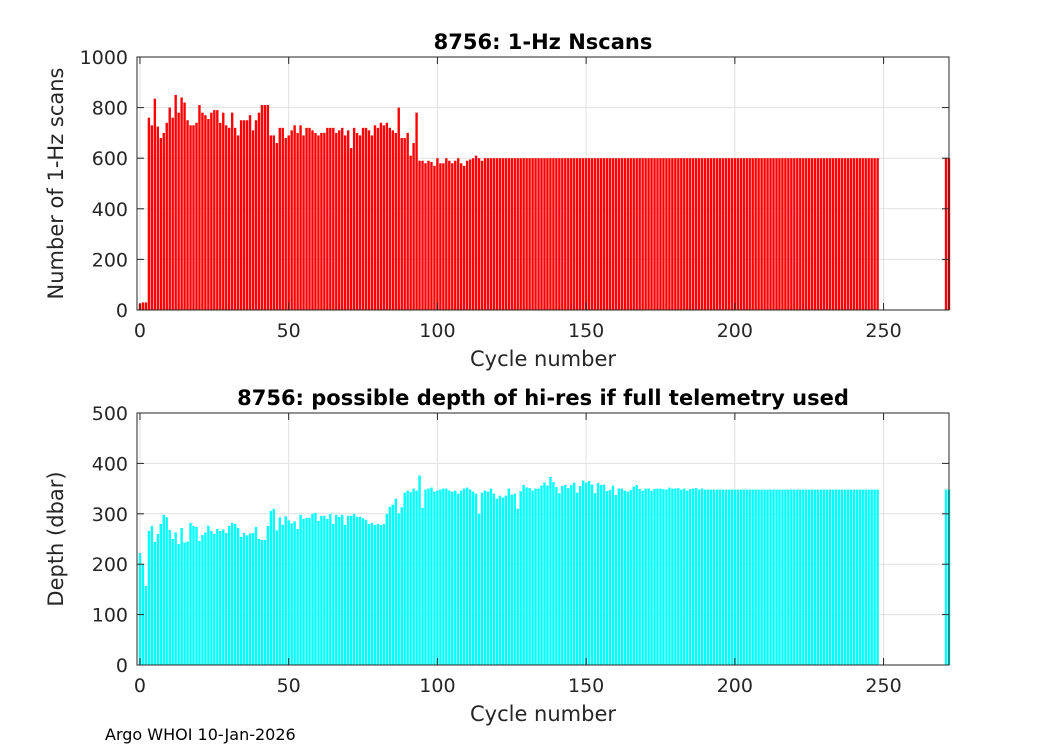 The width and height of the screenshot is (1050, 750). I want to click on nscans-xtick-label: 100, so click(437, 331).